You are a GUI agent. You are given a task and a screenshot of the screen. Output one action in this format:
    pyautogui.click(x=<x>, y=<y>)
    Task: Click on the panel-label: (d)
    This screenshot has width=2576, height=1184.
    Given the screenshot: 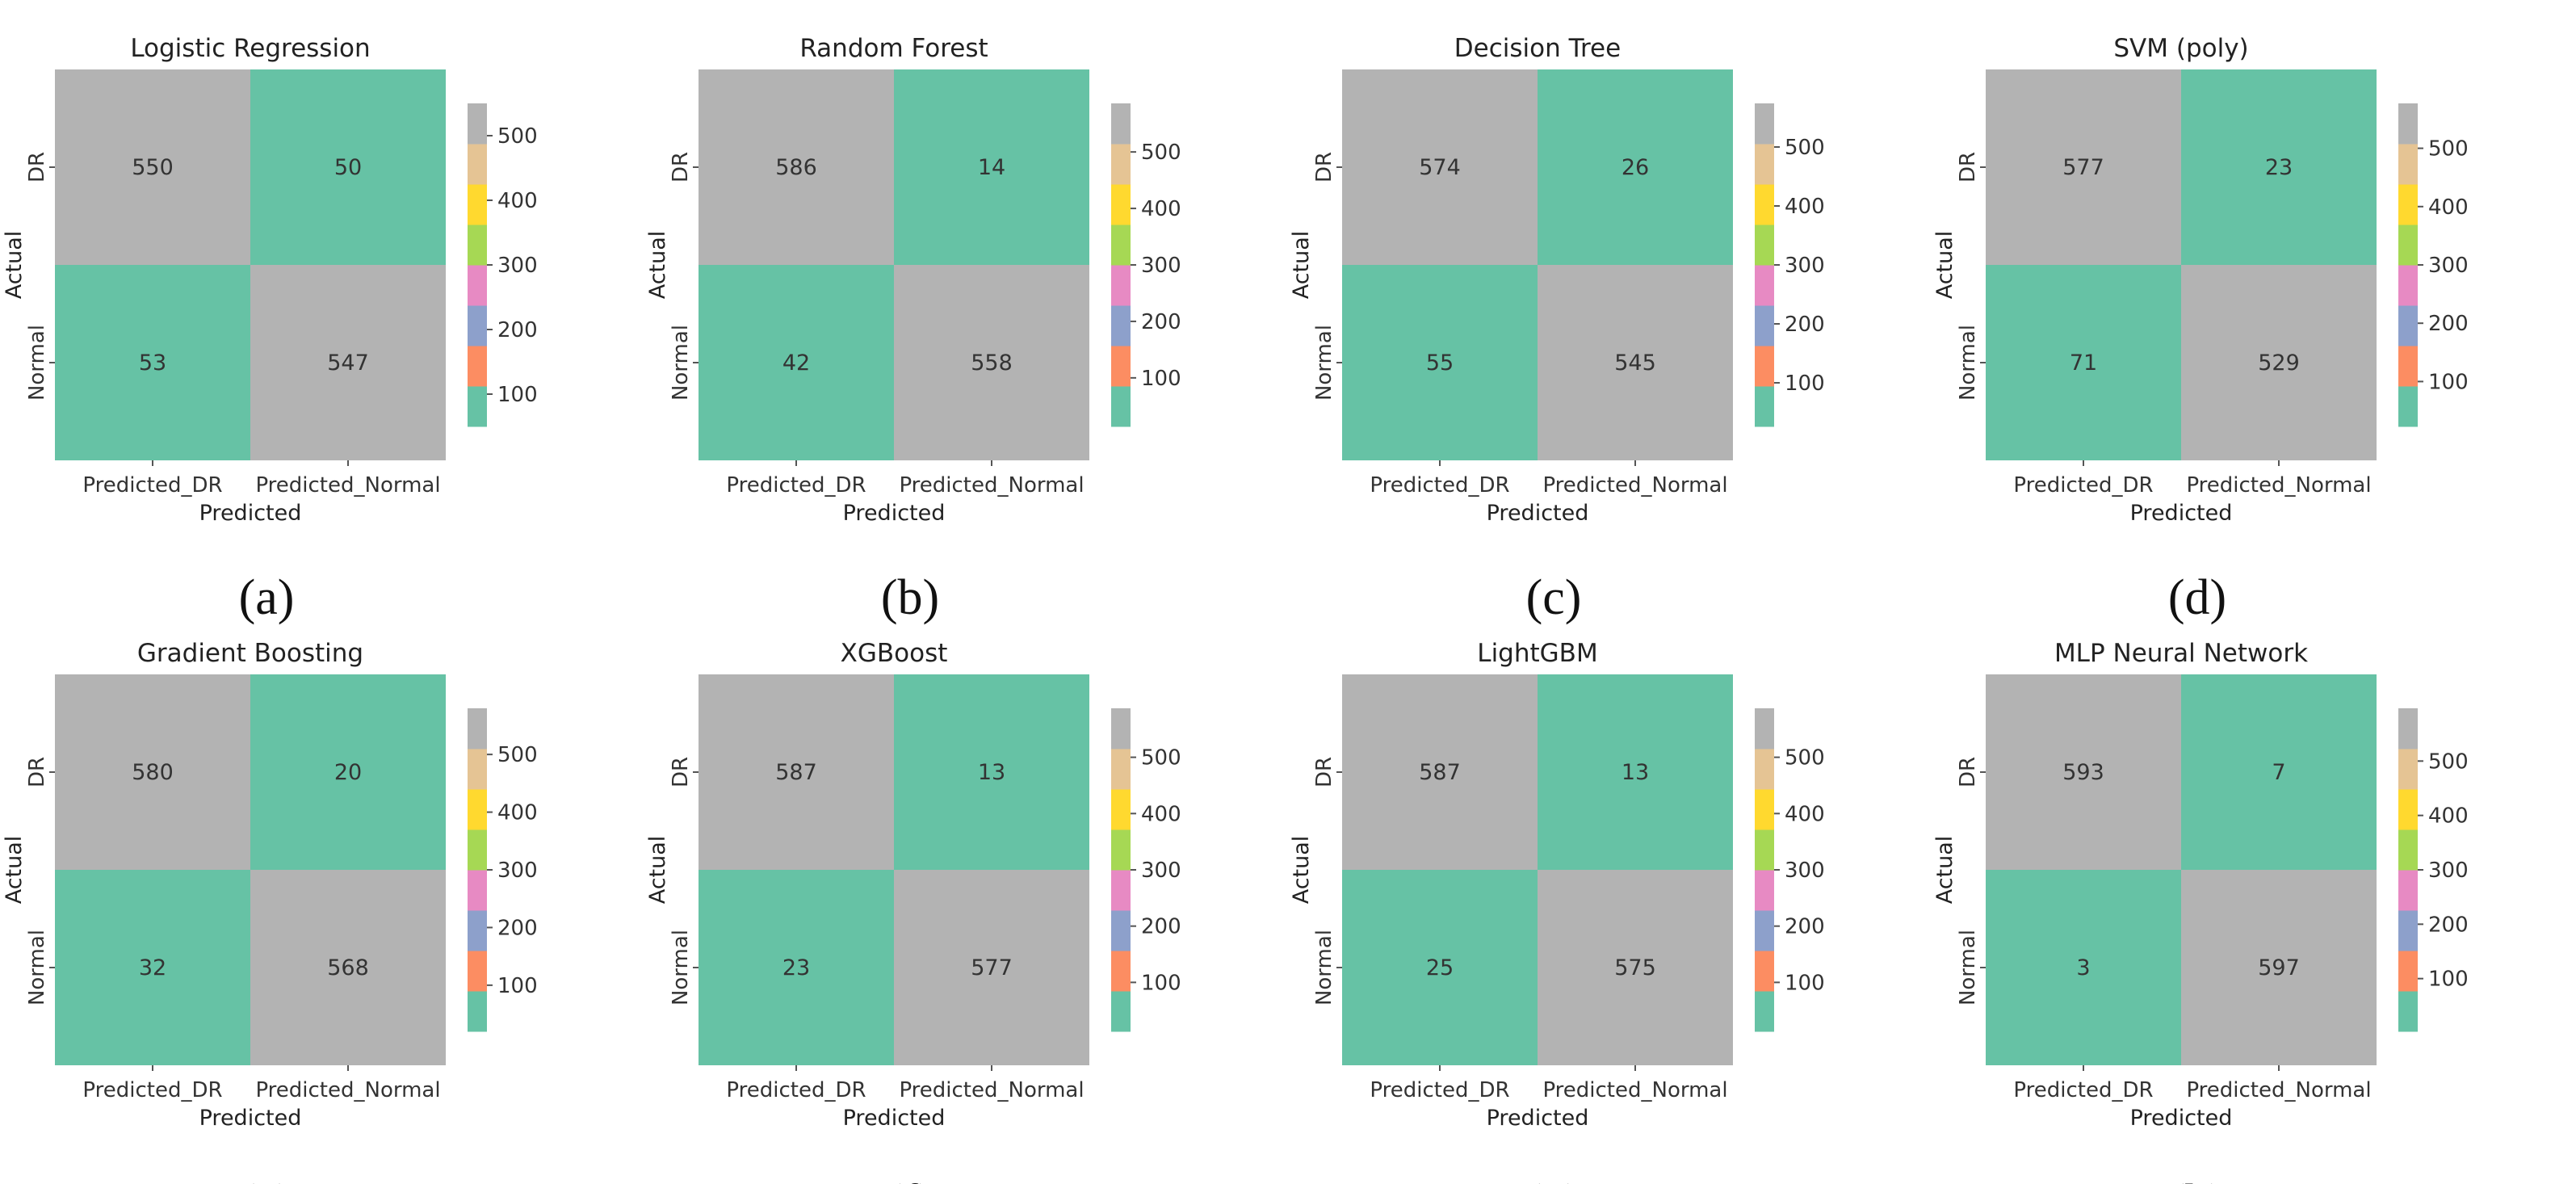 What is the action you would take?
    pyautogui.click(x=2197, y=598)
    